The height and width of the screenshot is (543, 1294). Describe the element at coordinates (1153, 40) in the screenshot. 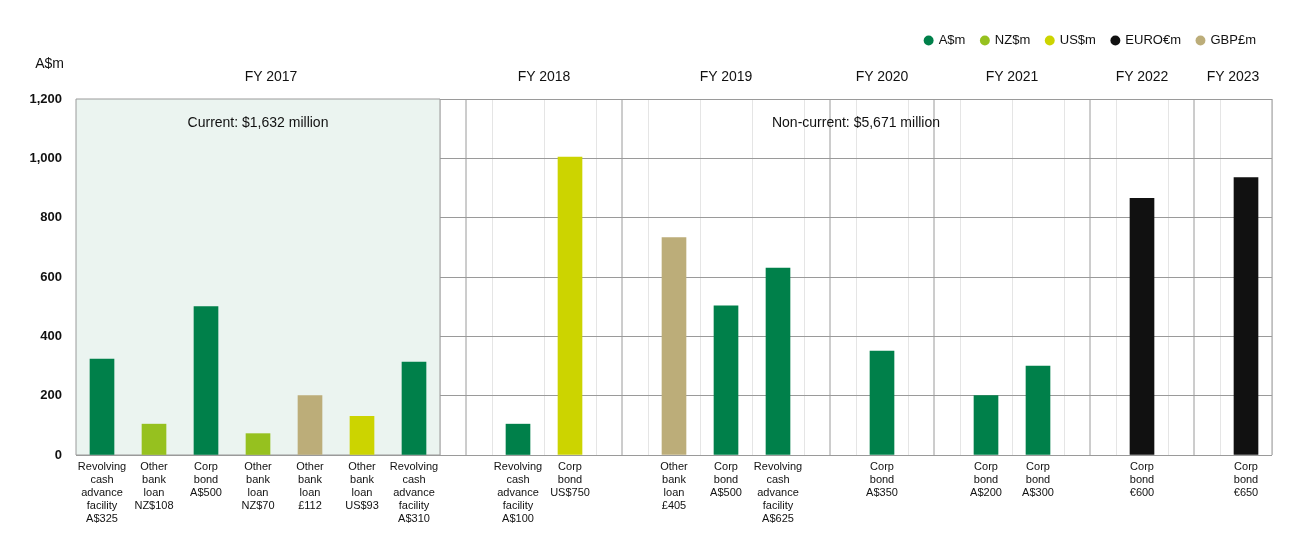

I see `legend-label: EURO€m` at that location.